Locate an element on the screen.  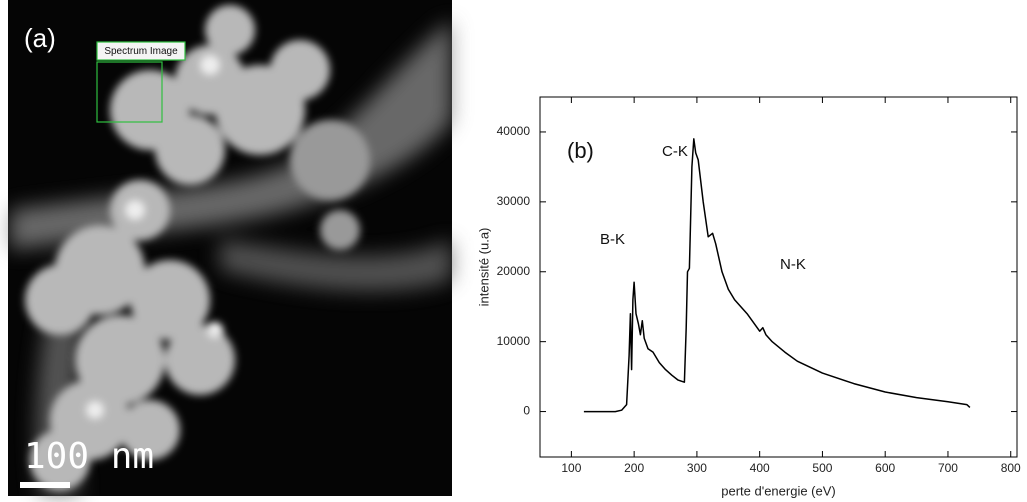
y-axis-label: intensité (u.a) is located at coordinates (483, 267).